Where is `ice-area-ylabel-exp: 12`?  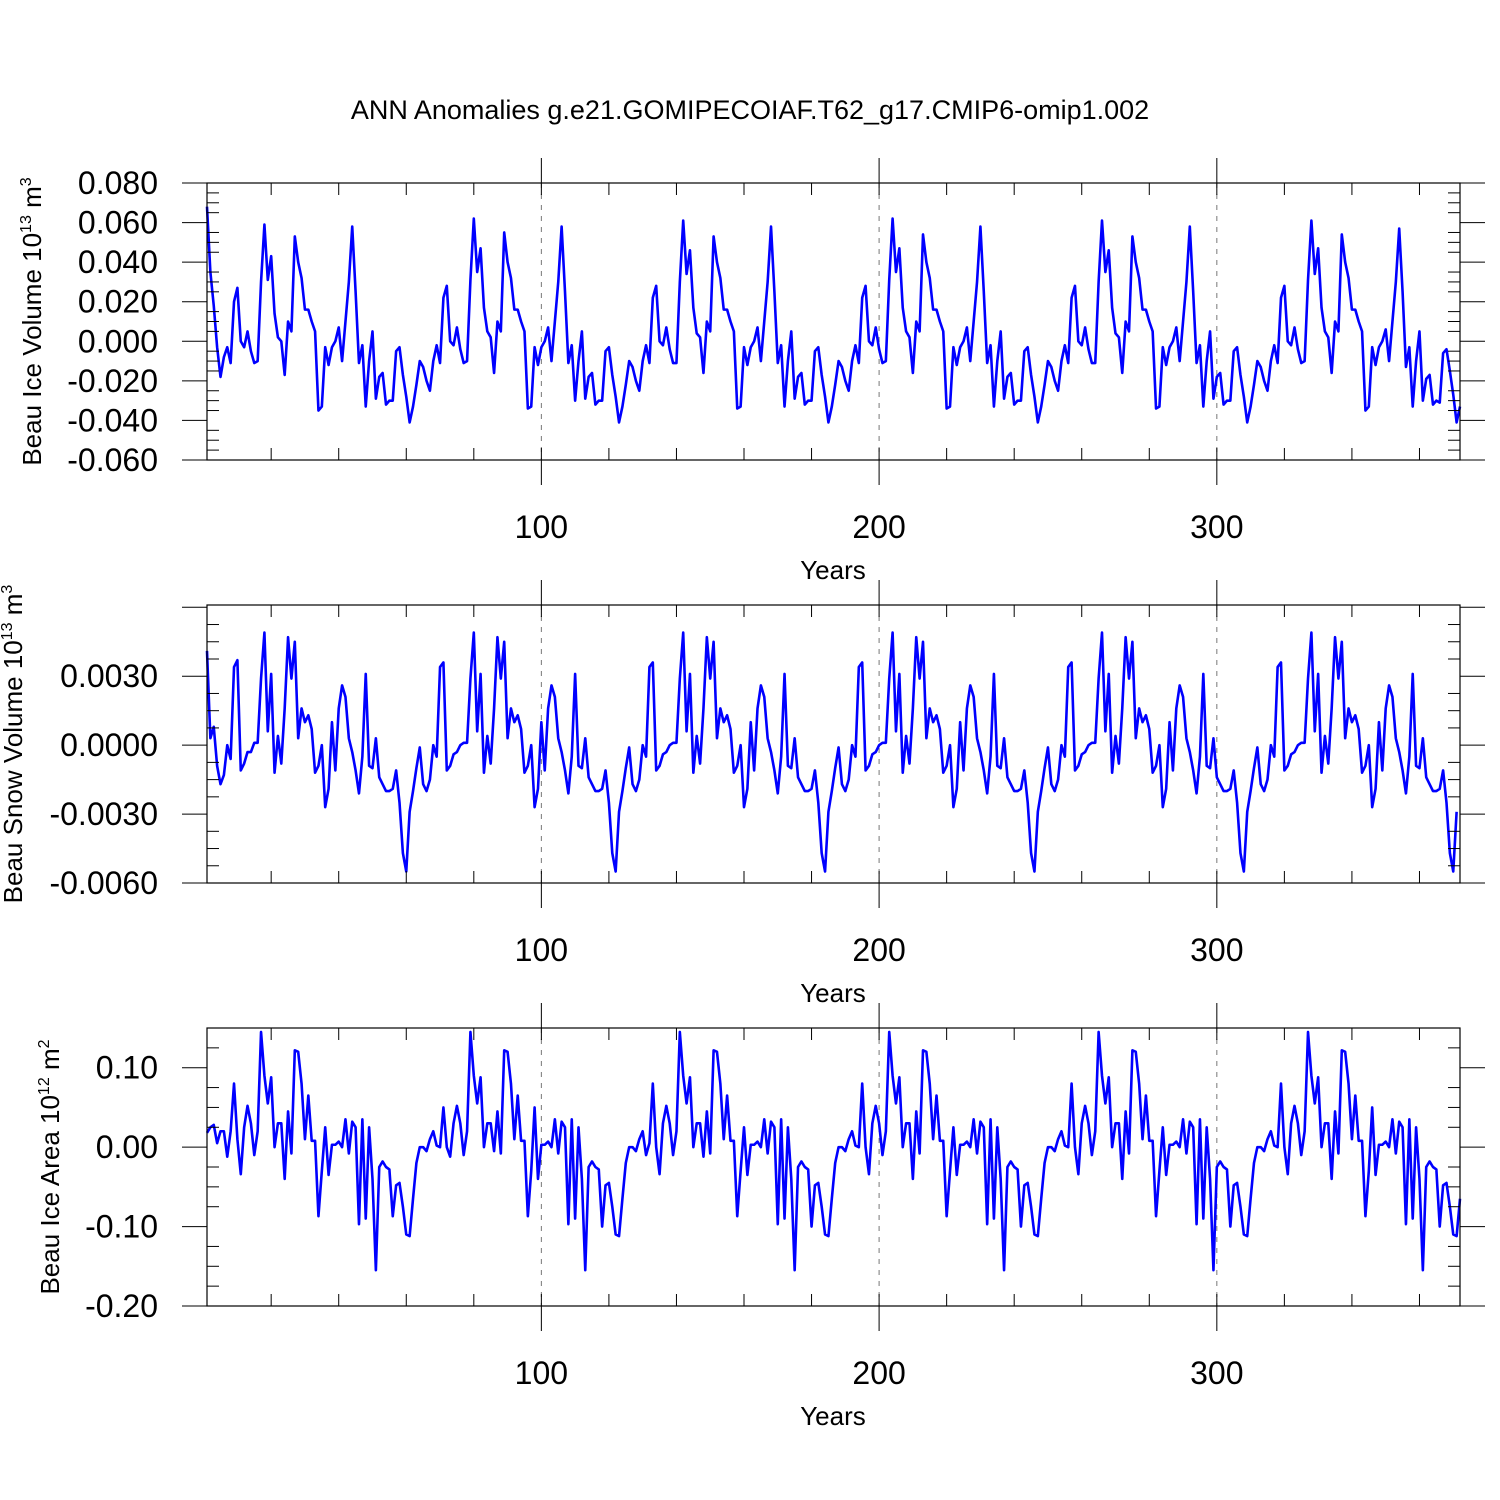
ice-area-ylabel-exp: 12 is located at coordinates (44, 1086).